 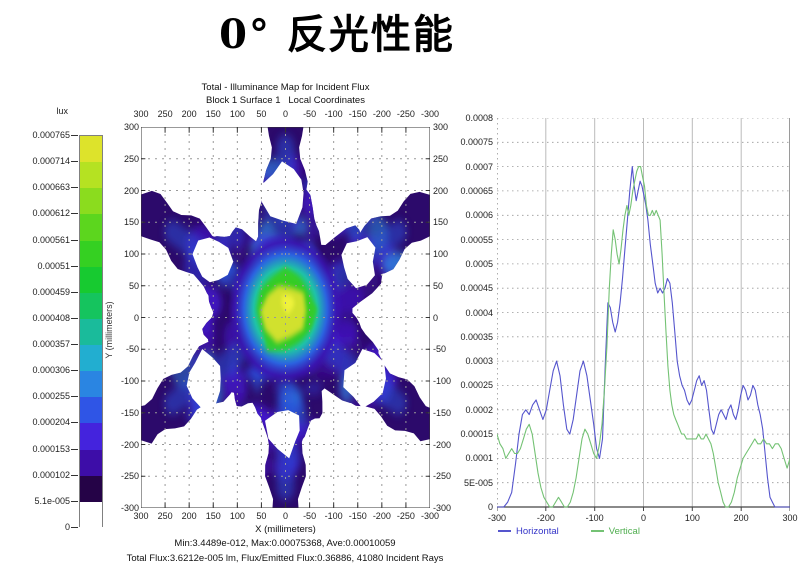 I want to click on map-y-tick-label: 50, so click(x=133, y=285).